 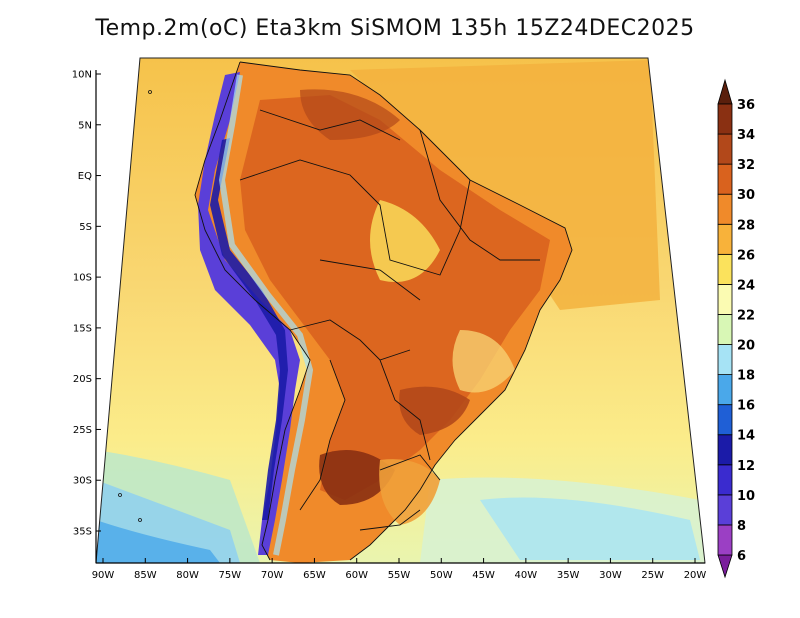 I want to click on lat-tick-label: 35S, so click(x=82, y=532).